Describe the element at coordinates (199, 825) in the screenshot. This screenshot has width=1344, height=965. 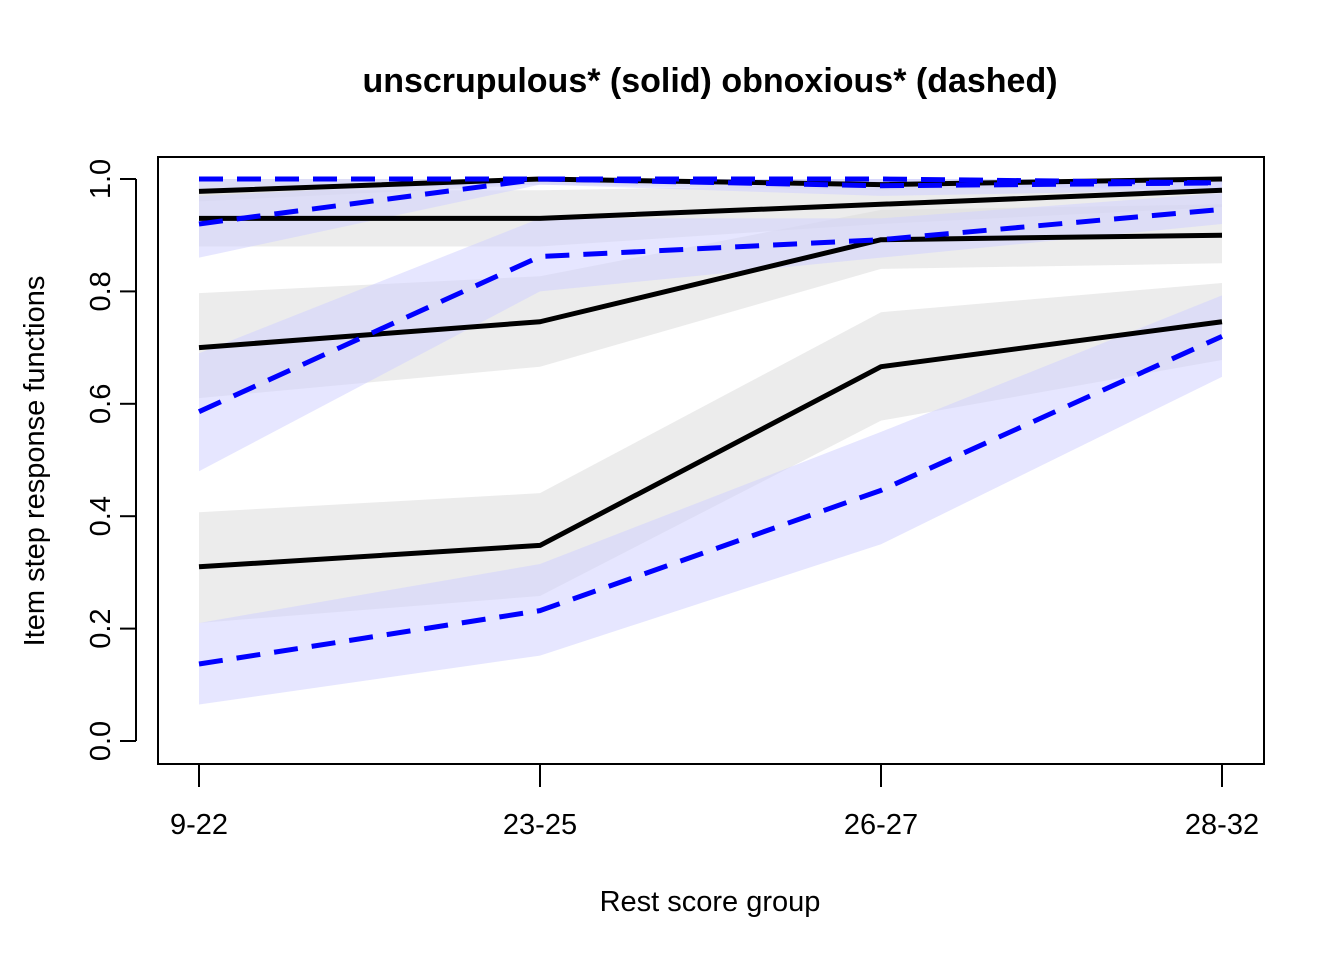
I see `x-tick-label: 9-22` at that location.